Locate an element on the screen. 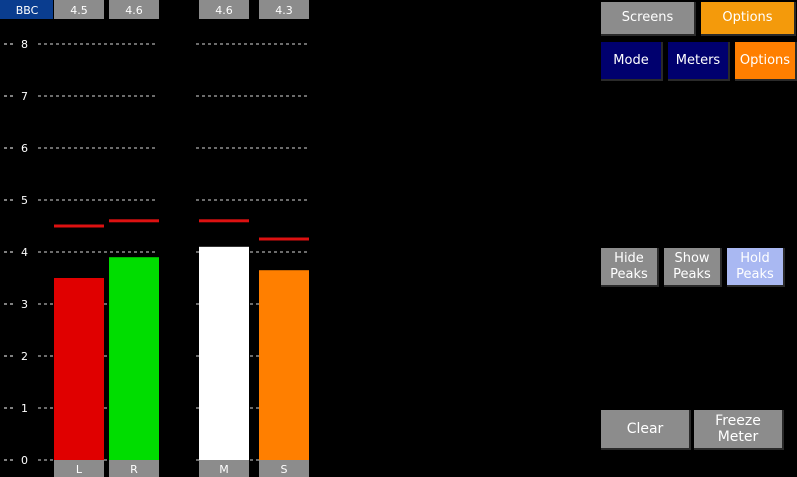 The width and height of the screenshot is (797, 477). channel-label-l: L is located at coordinates (79, 469).